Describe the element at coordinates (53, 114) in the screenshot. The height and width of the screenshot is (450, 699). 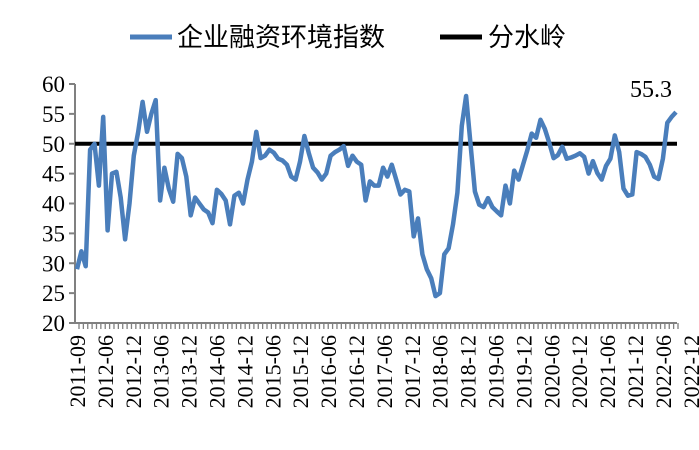
I see `y-tick-label: 55` at that location.